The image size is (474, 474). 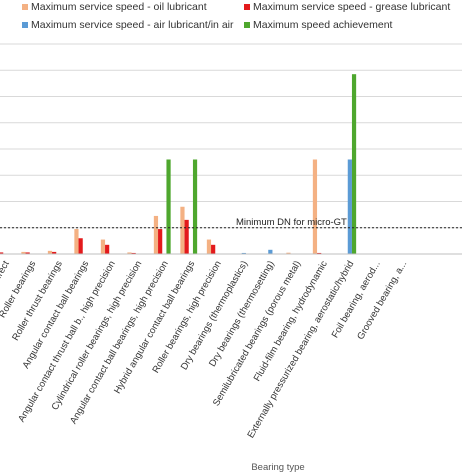 I want to click on x-tick-label: ...rect, so click(x=6, y=272).